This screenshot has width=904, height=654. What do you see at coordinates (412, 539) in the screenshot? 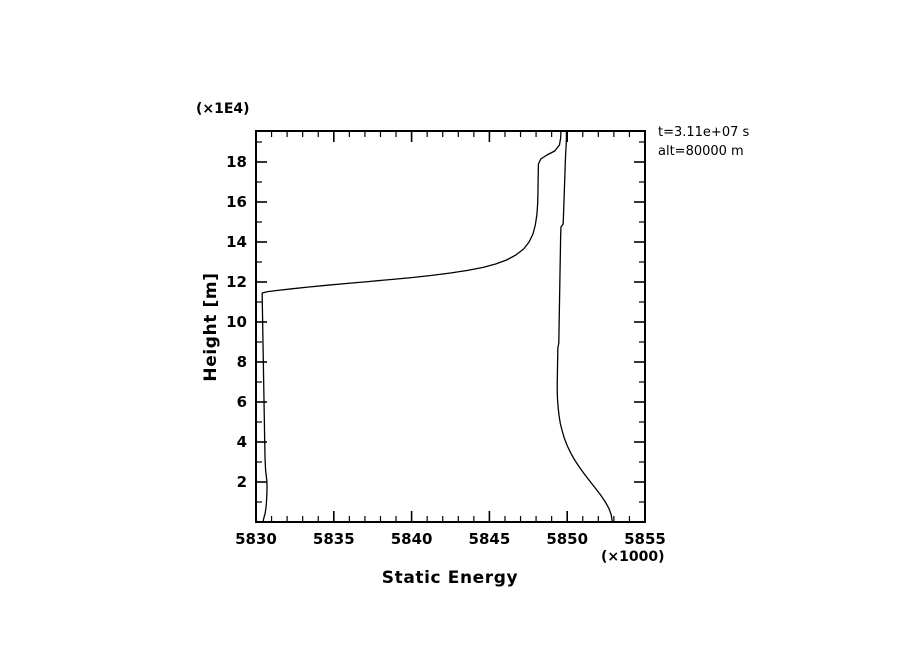
I see `x-tick-label: 5840` at bounding box center [412, 539].